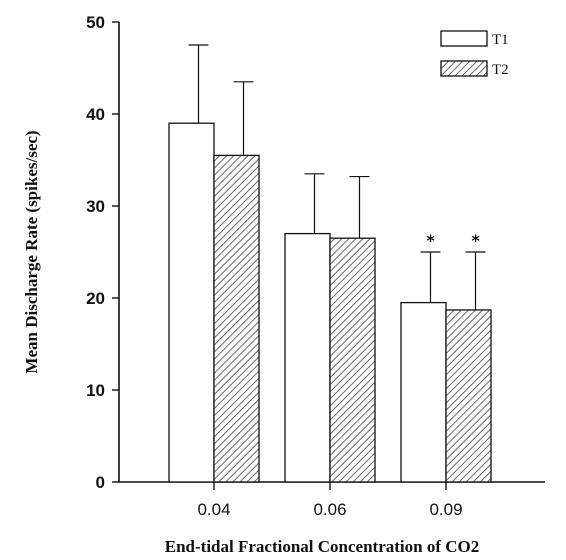  What do you see at coordinates (453, 240) in the screenshot?
I see `significance-markers: * *` at bounding box center [453, 240].